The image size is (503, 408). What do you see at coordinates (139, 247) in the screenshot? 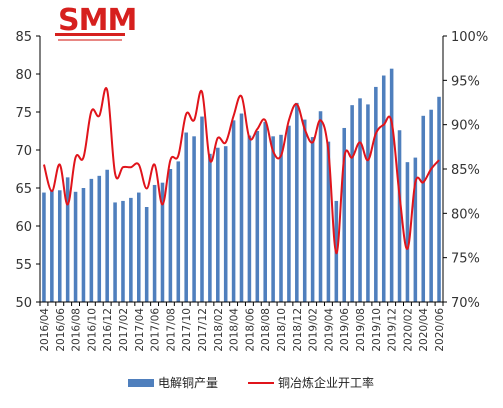
I see `bar-2017/04` at bounding box center [139, 247].